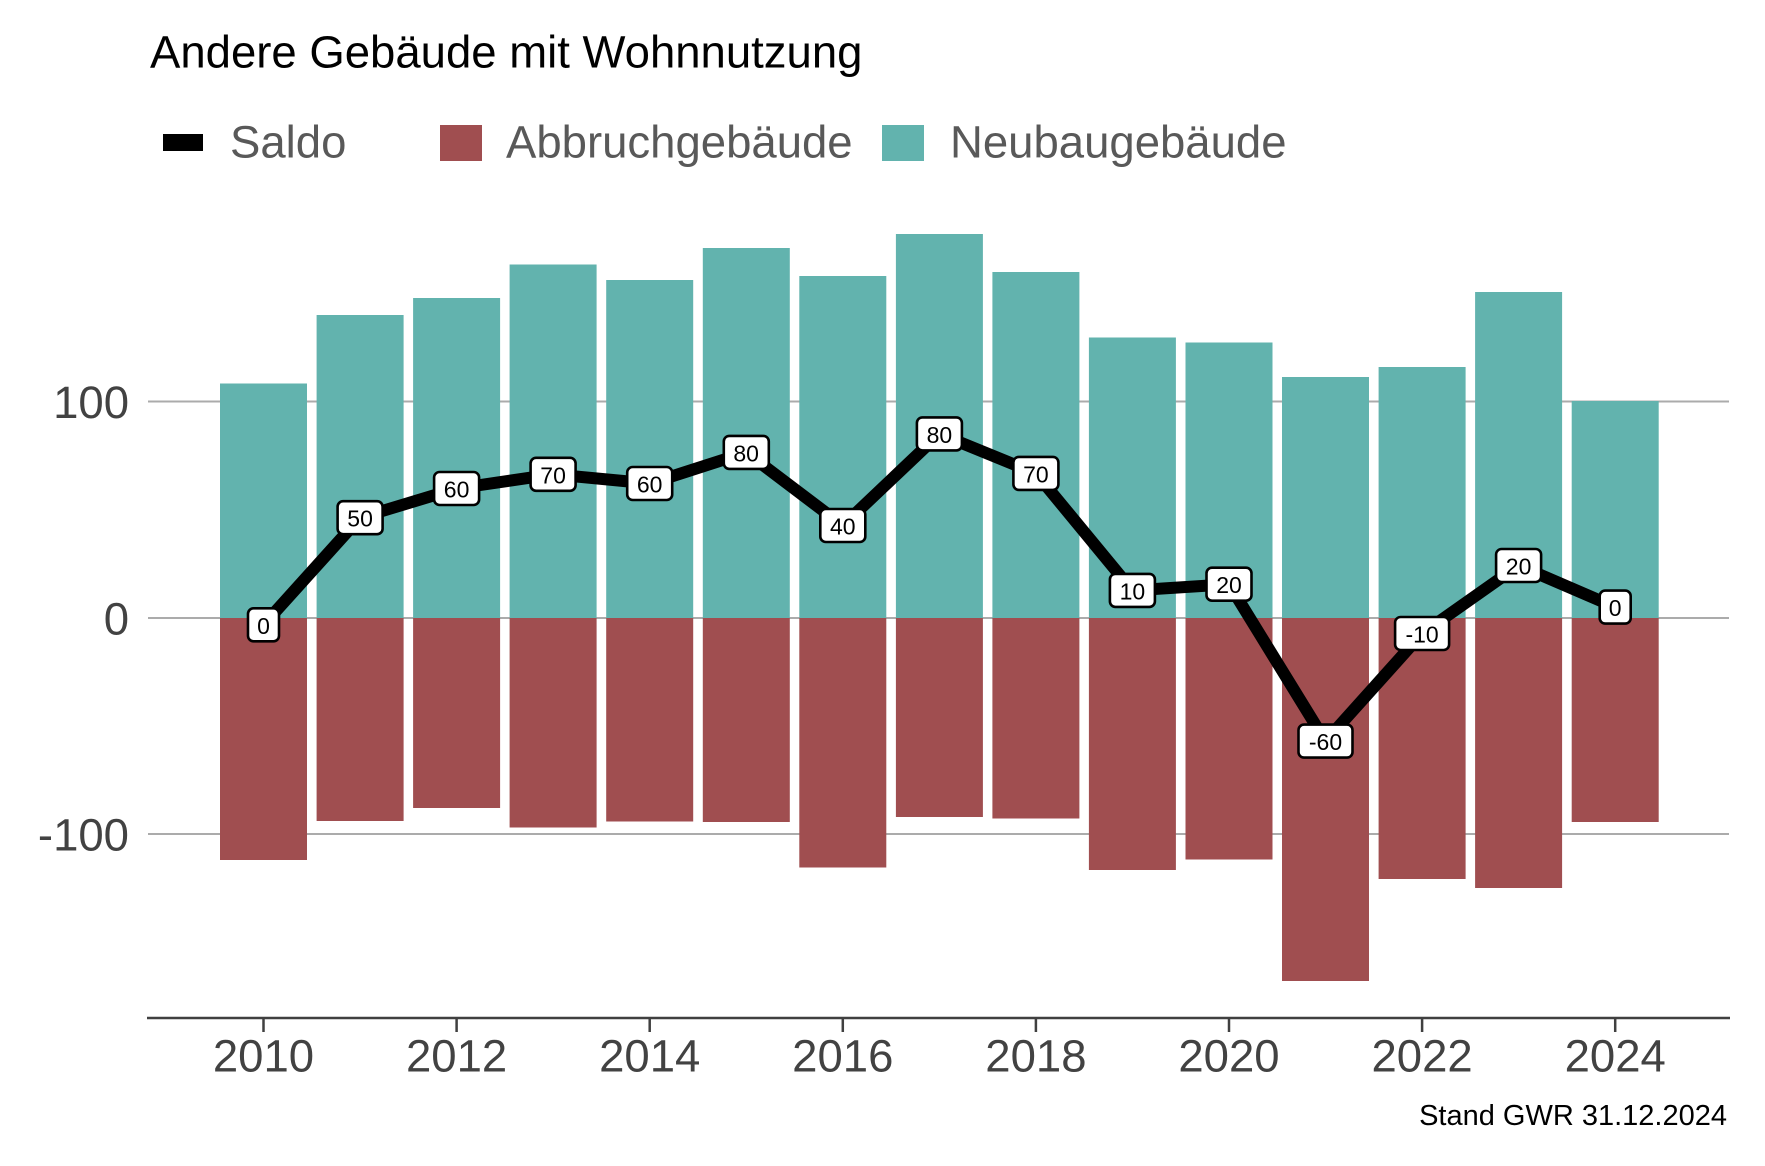 This screenshot has width=1765, height=1166. What do you see at coordinates (1133, 591) in the screenshot?
I see `svg-text: 10` at bounding box center [1133, 591].